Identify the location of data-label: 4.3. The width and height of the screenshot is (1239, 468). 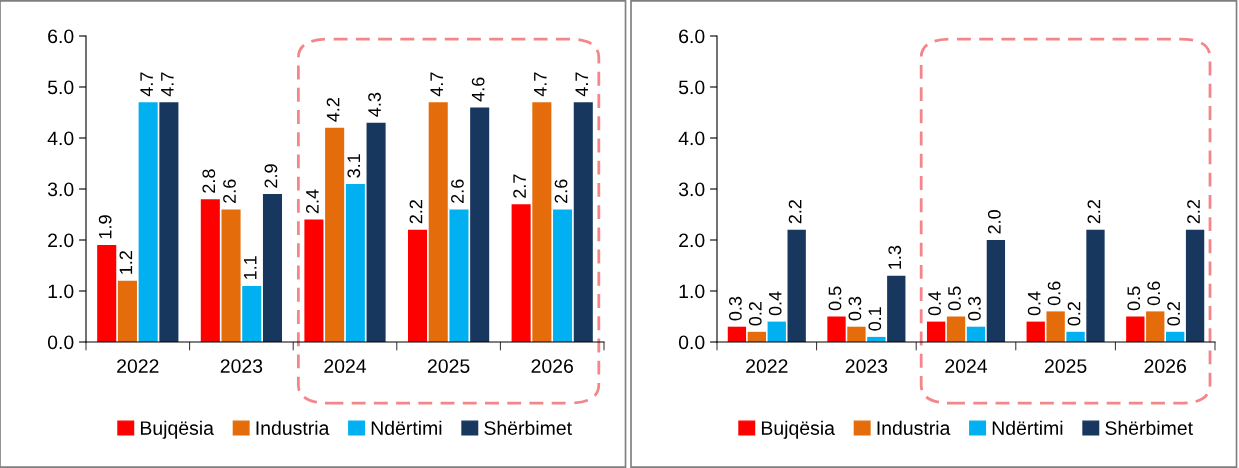
(374, 104).